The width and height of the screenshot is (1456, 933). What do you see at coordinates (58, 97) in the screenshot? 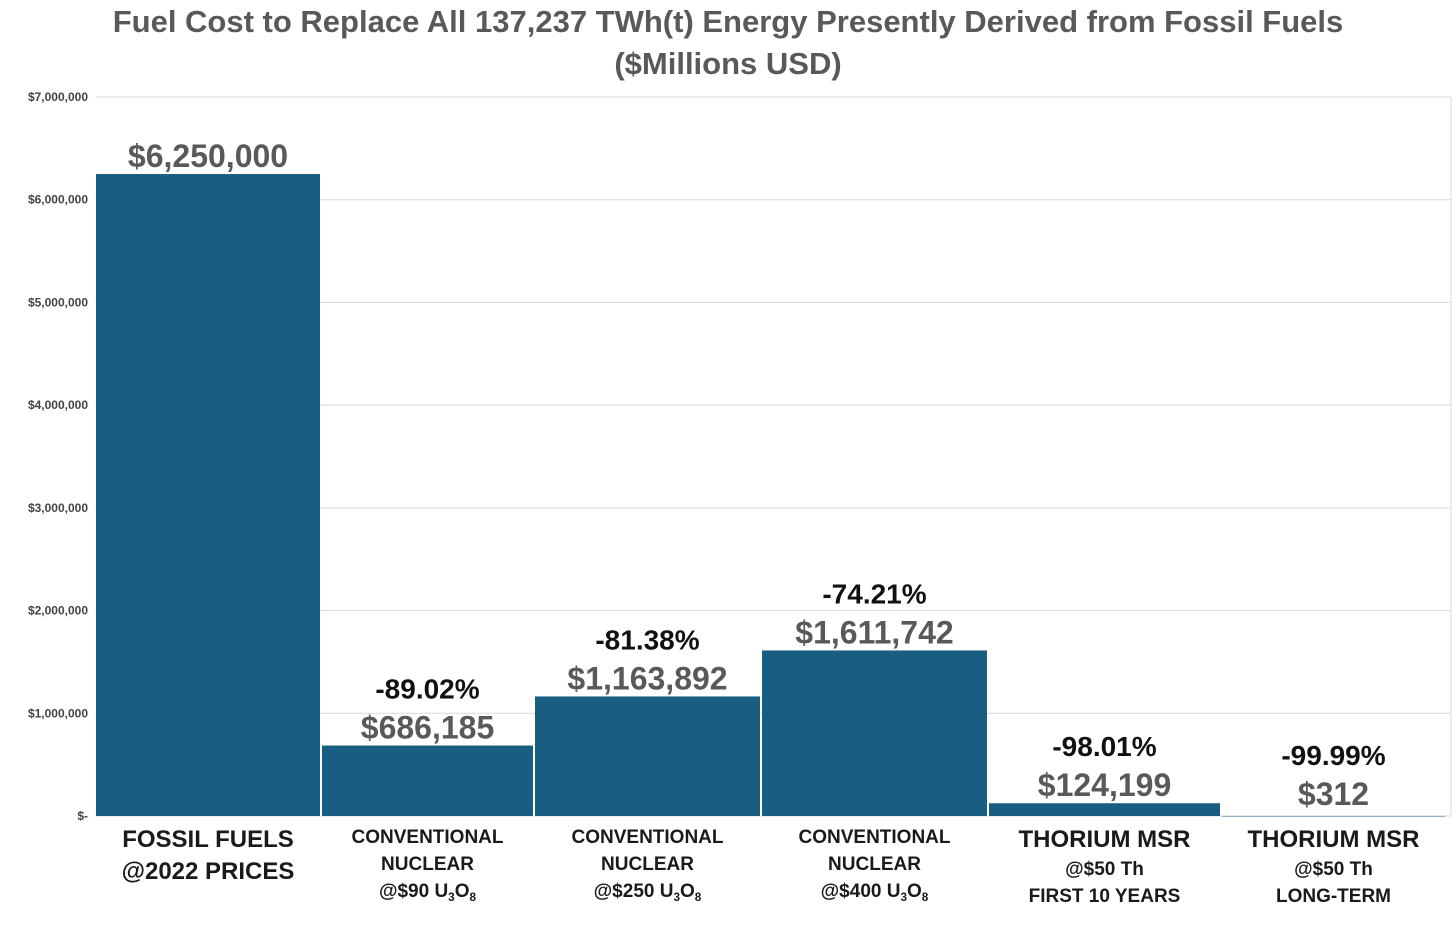
I see `y-tick-label: $7,000,000` at bounding box center [58, 97].